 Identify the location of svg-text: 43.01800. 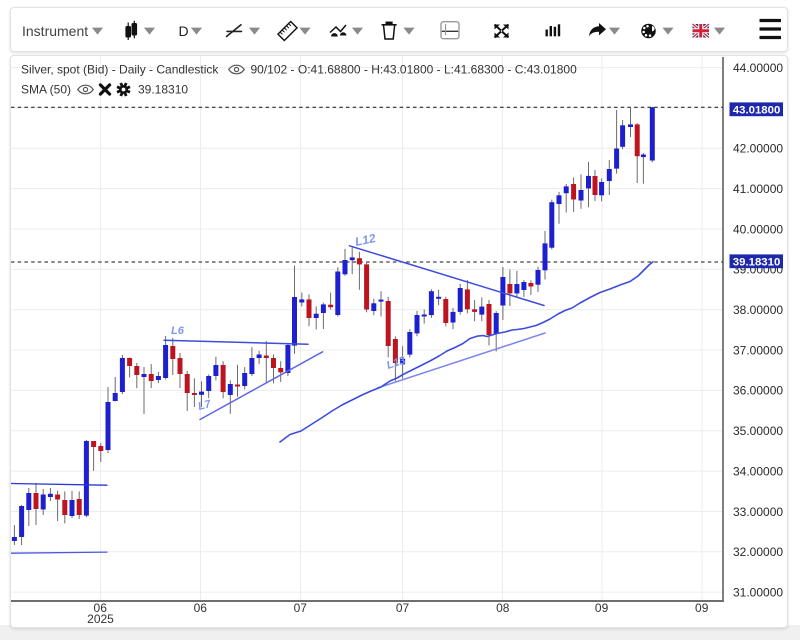
(757, 111).